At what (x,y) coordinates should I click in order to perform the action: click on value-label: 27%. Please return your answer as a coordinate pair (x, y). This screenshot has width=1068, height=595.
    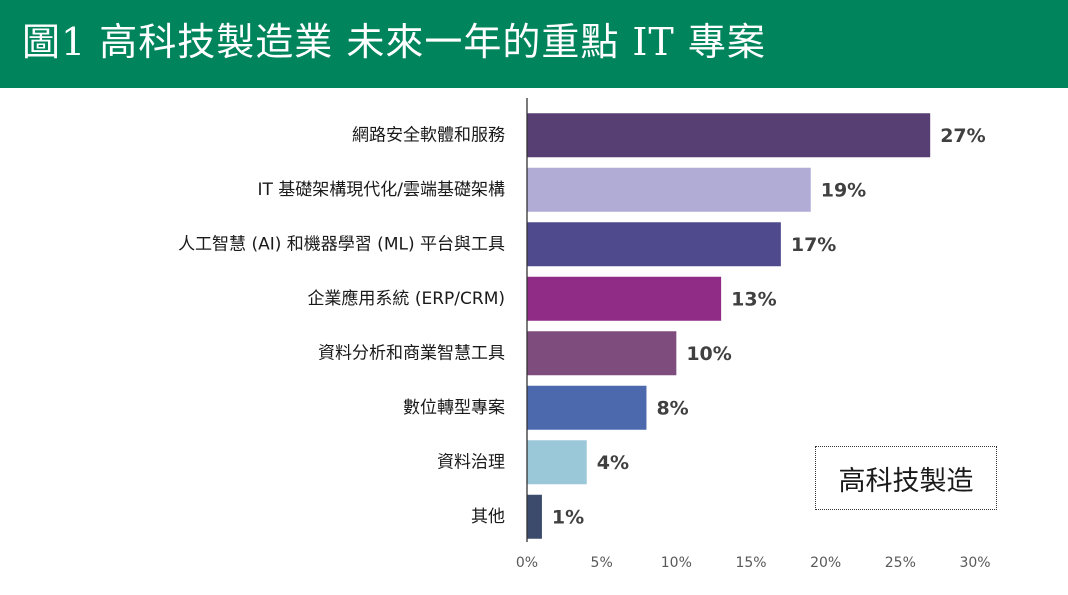
    Looking at the image, I should click on (962, 136).